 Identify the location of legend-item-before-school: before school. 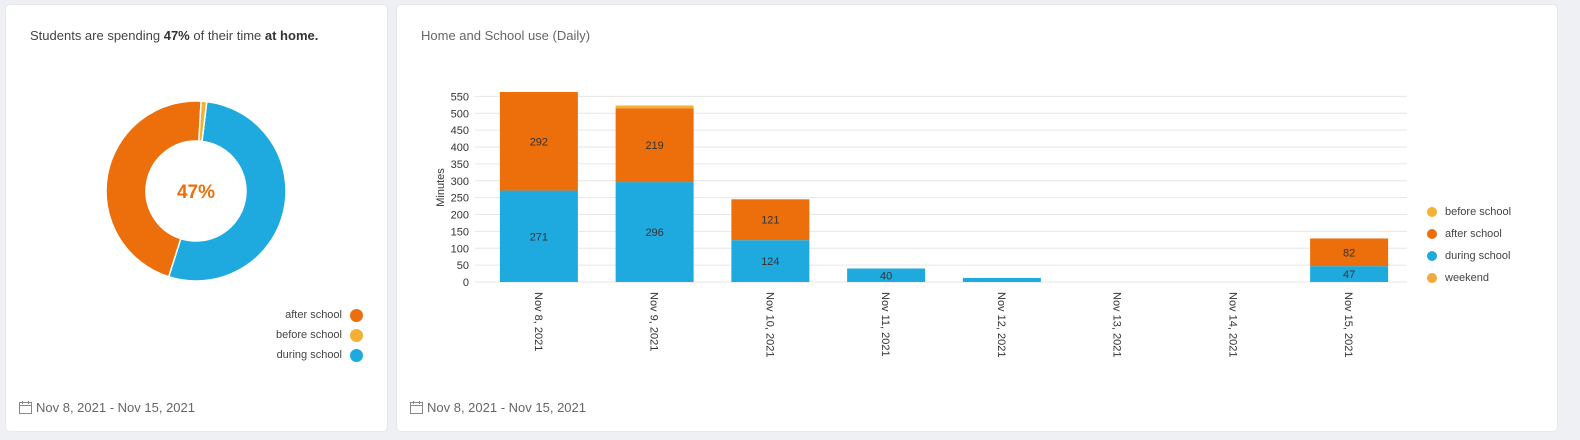
(1469, 212).